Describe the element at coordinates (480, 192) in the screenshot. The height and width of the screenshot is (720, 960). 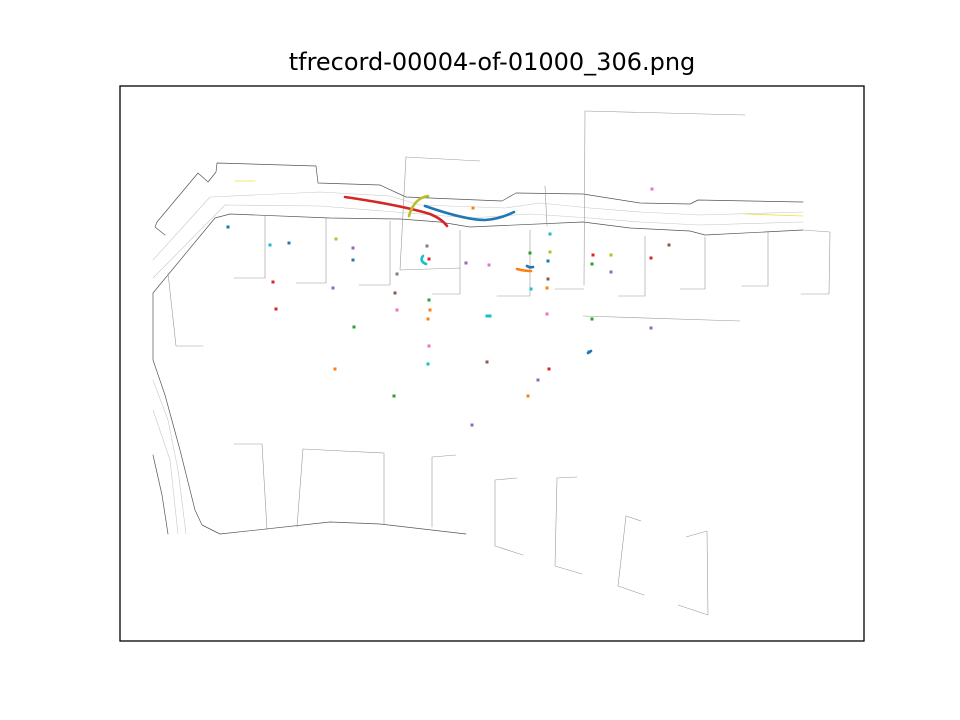
I see `road-edge-top` at that location.